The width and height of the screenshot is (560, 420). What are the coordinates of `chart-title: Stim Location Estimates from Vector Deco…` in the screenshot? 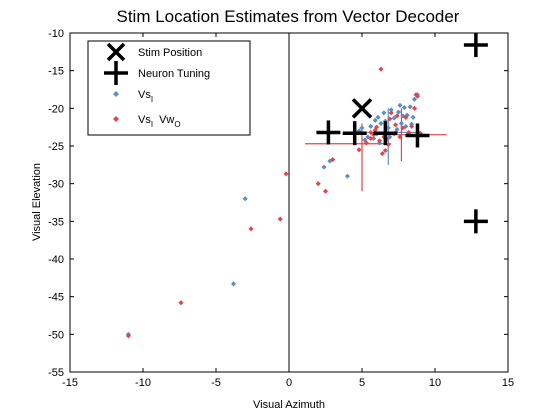 It's located at (288, 16).